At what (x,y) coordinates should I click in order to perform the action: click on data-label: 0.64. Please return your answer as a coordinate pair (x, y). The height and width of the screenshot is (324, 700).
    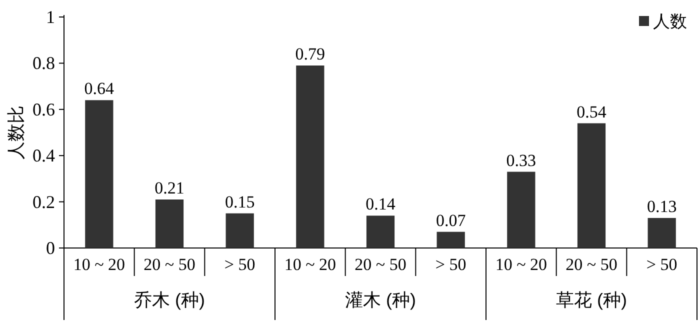
    Looking at the image, I should click on (99, 88).